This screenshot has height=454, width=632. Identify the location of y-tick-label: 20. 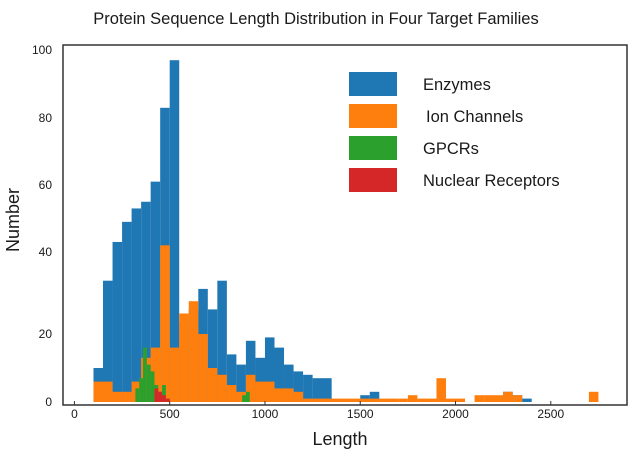
(46, 334).